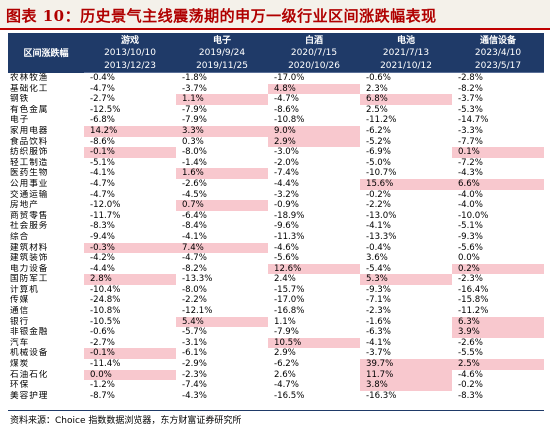  What do you see at coordinates (378, 247) in the screenshot?
I see `value-cell: -0.4%` at bounding box center [378, 247].